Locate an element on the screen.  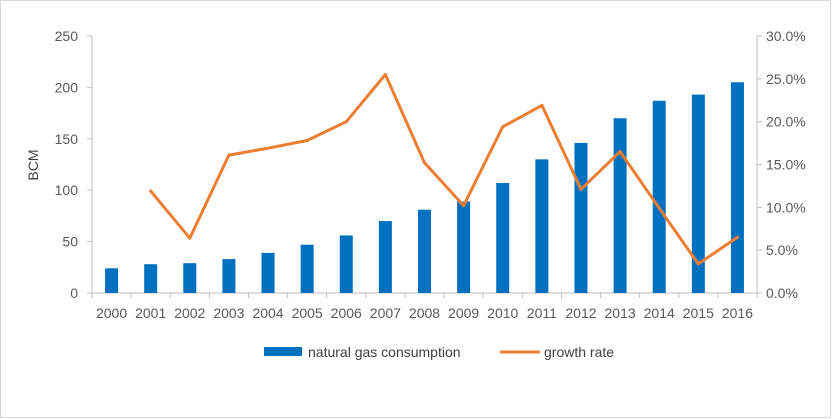
legend: natural gas consumption growth rate is located at coordinates (439, 352).